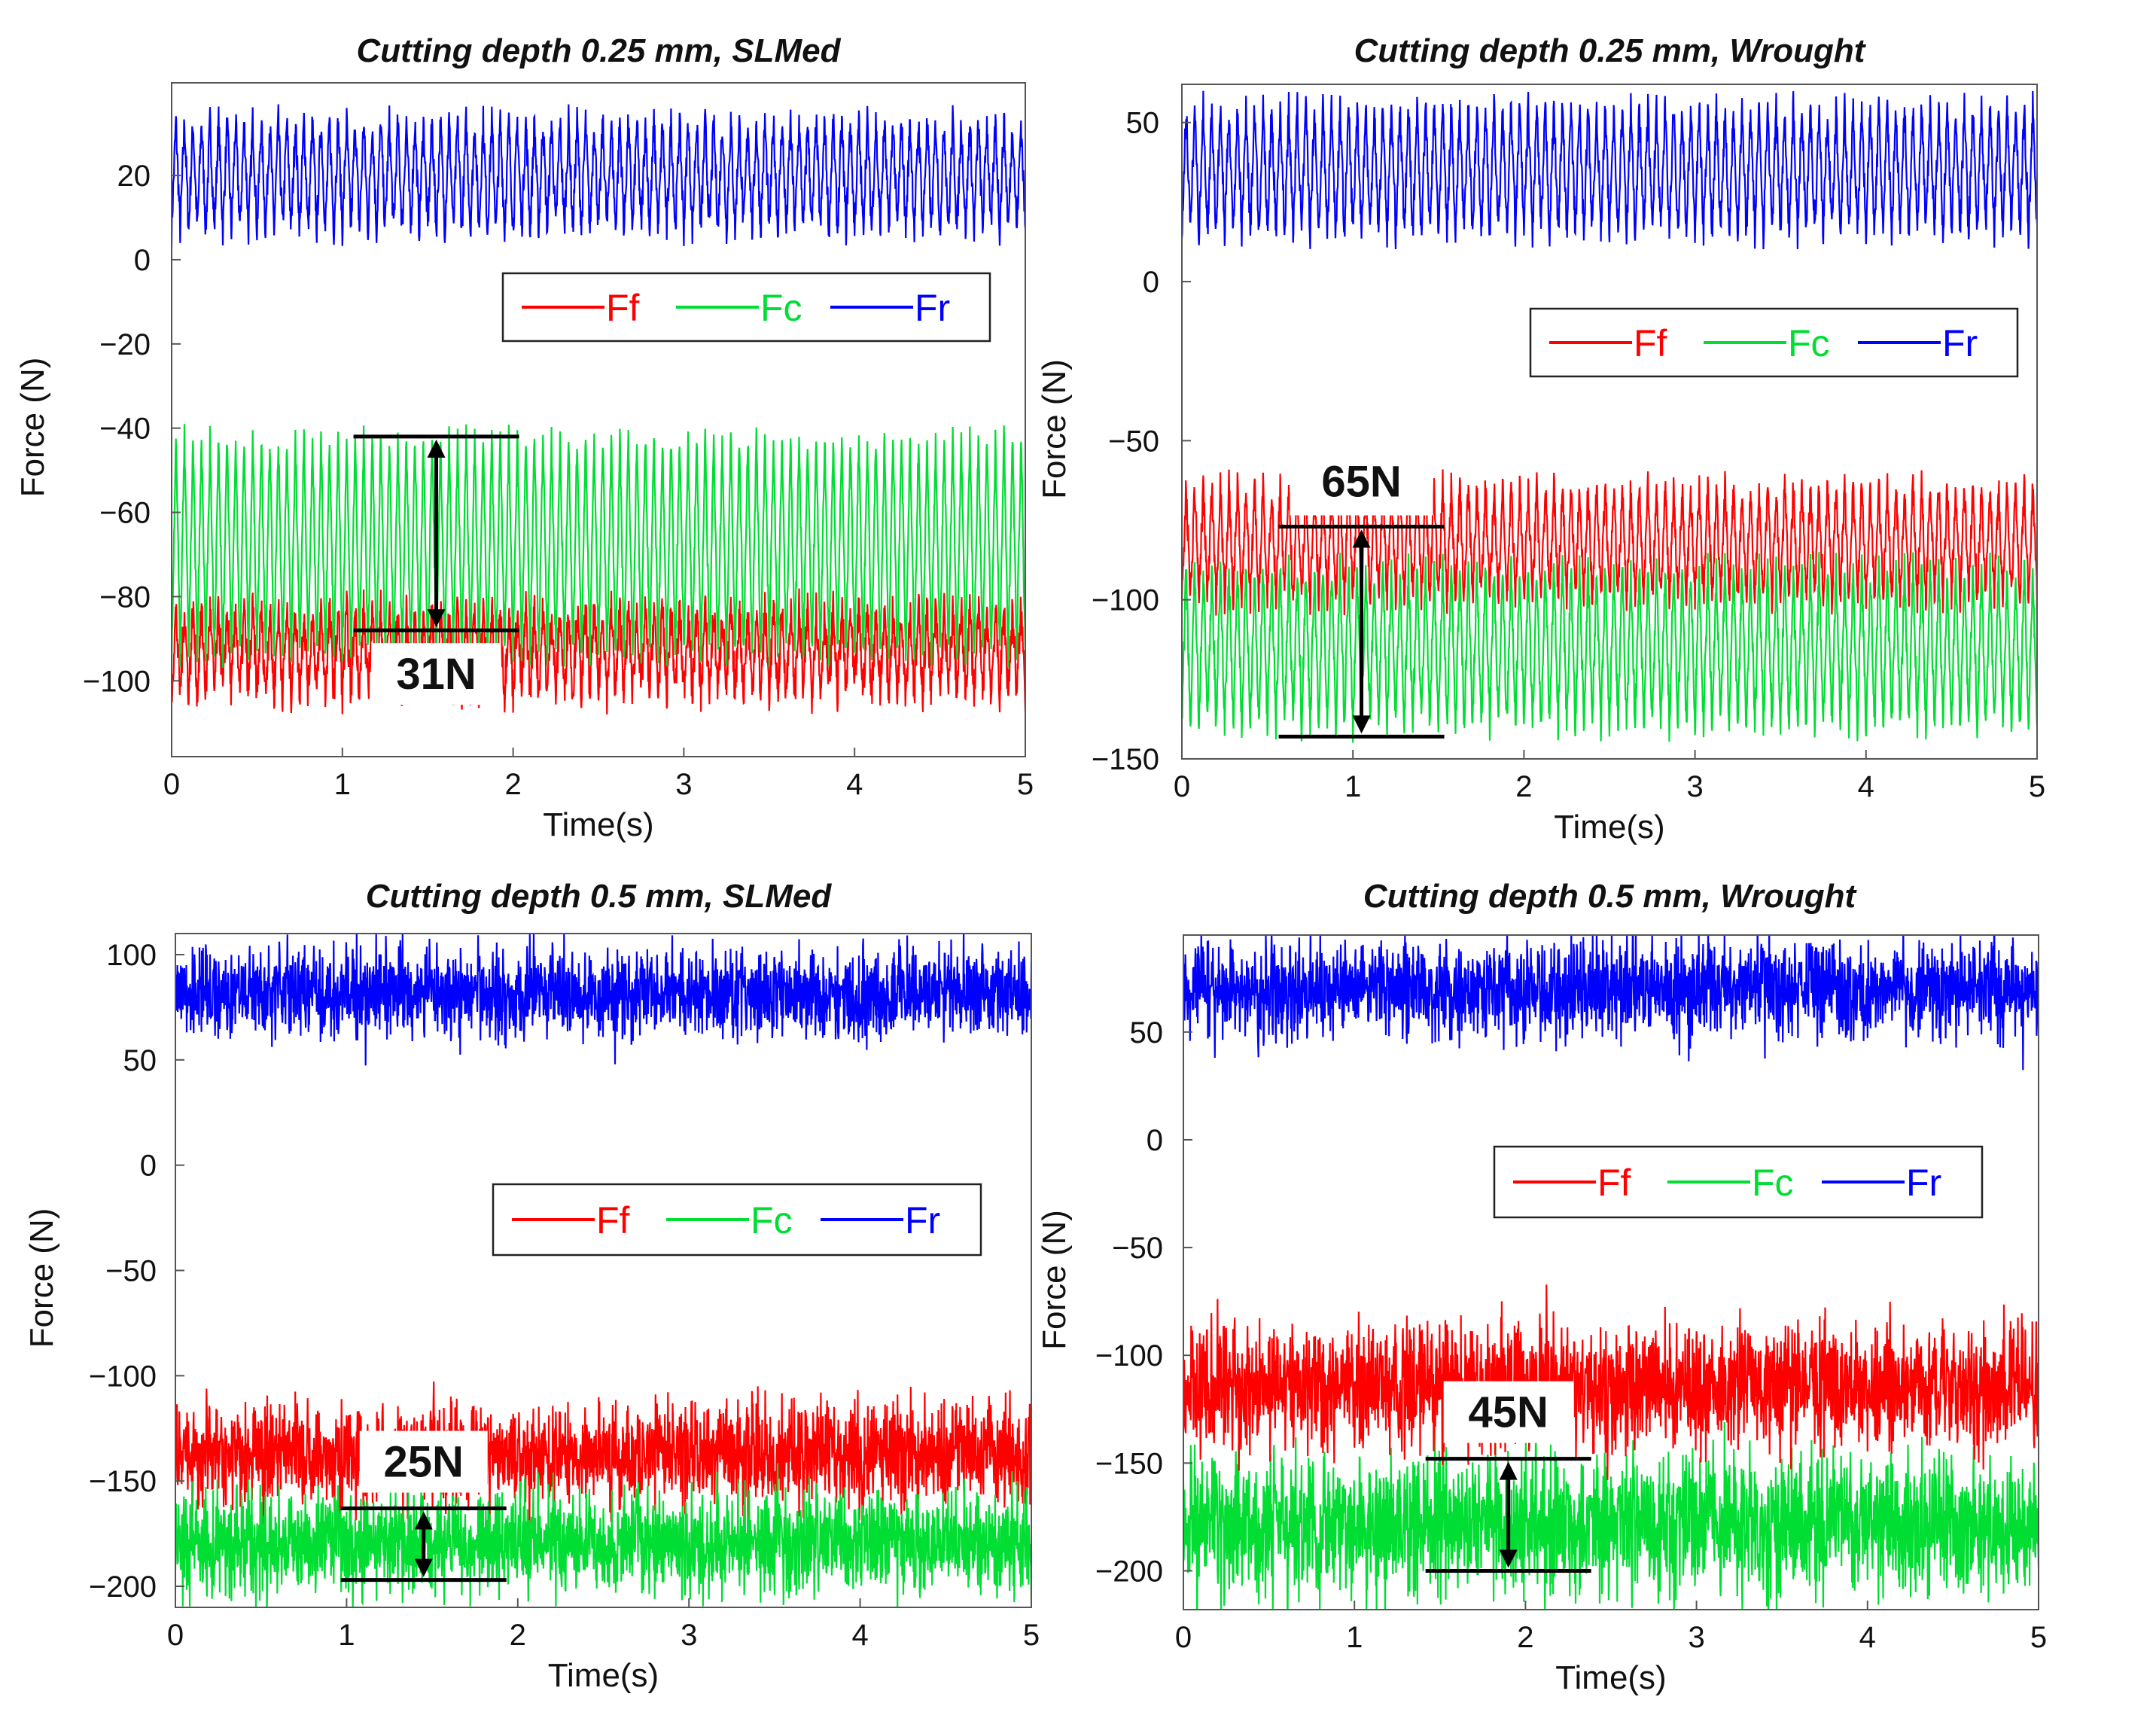 Image resolution: width=2156 pixels, height=1709 pixels. What do you see at coordinates (436, 569) in the screenshot?
I see `annotation: 31N` at bounding box center [436, 569].